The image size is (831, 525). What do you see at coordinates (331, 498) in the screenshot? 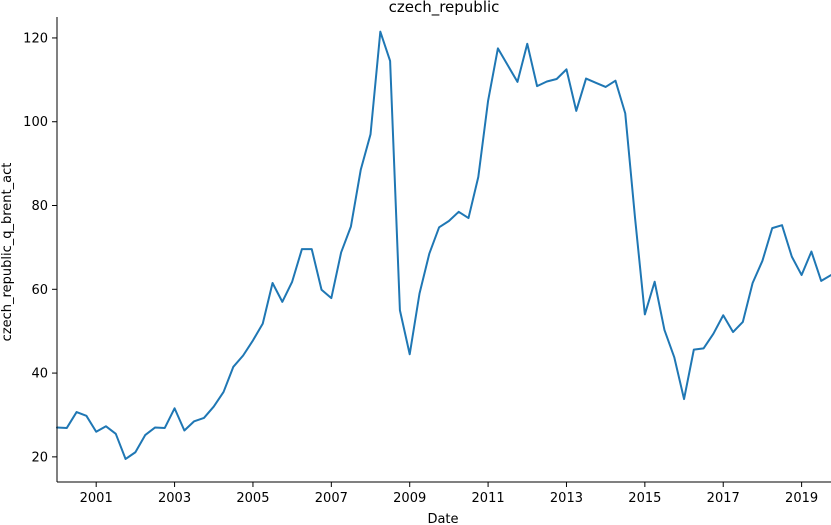
I see `x-tick-label: 2007` at bounding box center [331, 498].